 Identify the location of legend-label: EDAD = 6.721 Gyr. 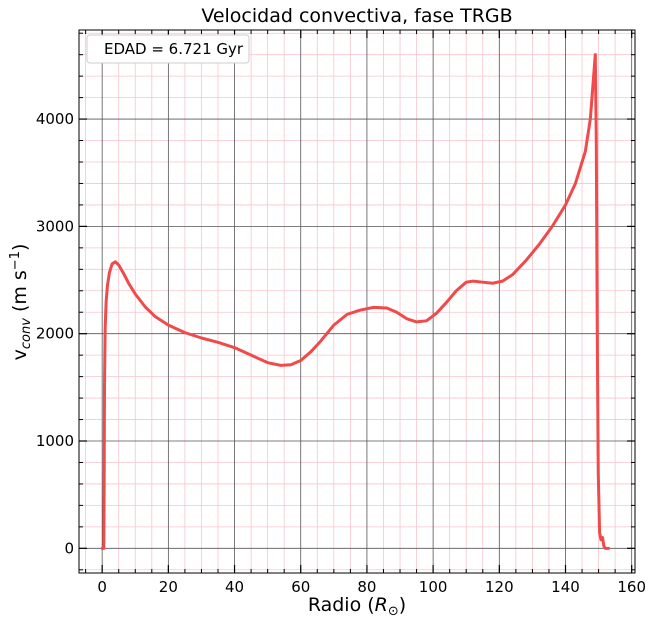
(174, 49).